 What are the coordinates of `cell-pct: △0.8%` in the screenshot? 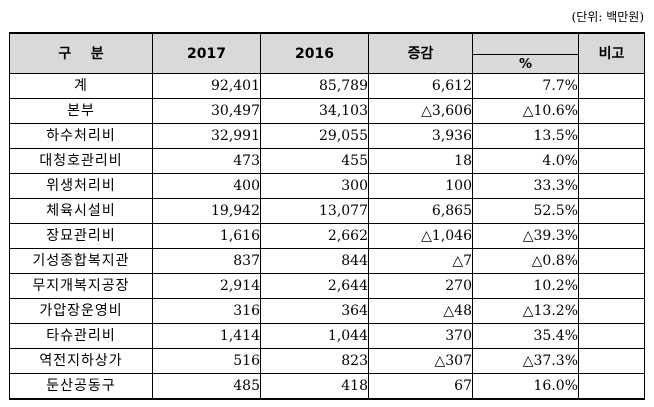 It's located at (525, 261).